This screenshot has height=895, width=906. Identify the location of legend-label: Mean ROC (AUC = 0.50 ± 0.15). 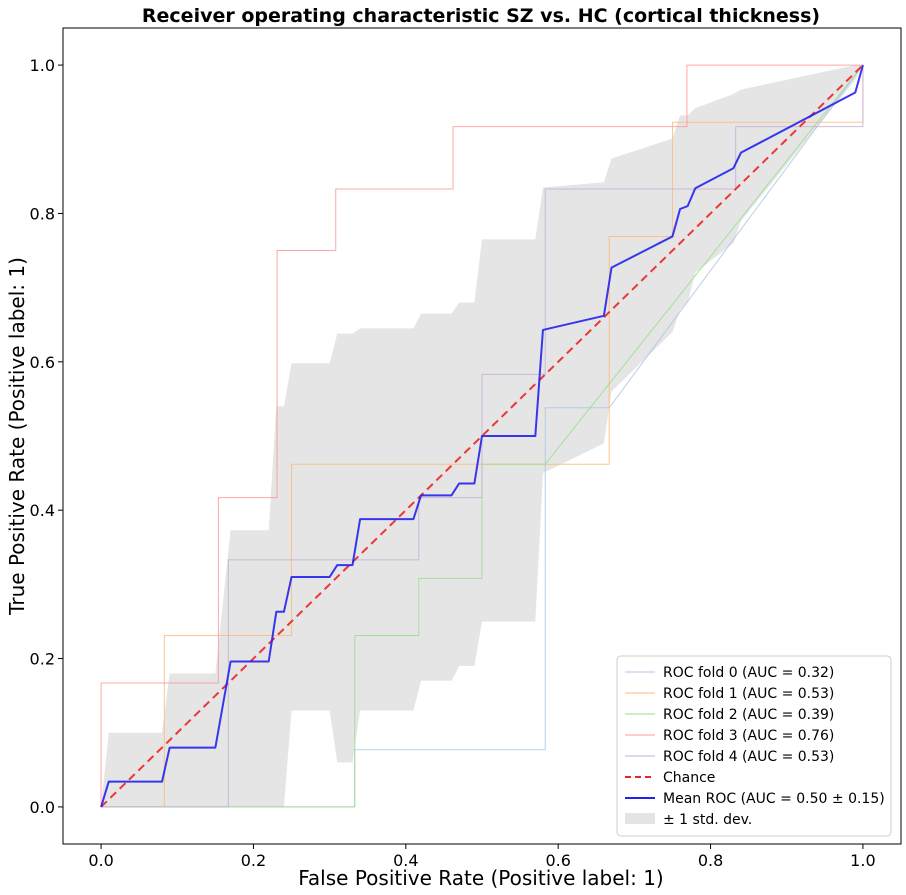
(774, 799).